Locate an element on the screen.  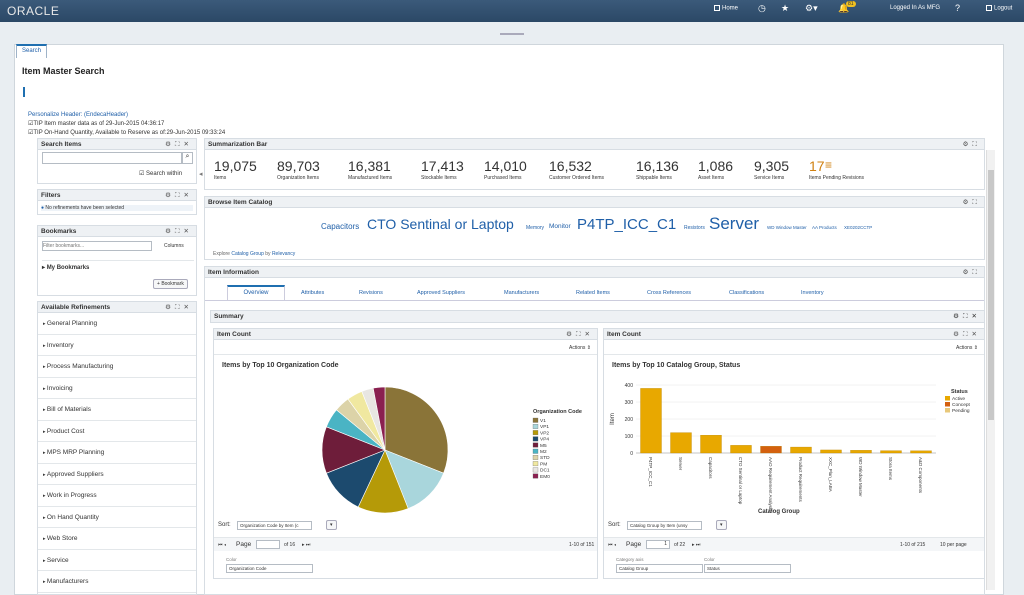
tab-manufacturers: Manufacturers is located at coordinates (522, 293).